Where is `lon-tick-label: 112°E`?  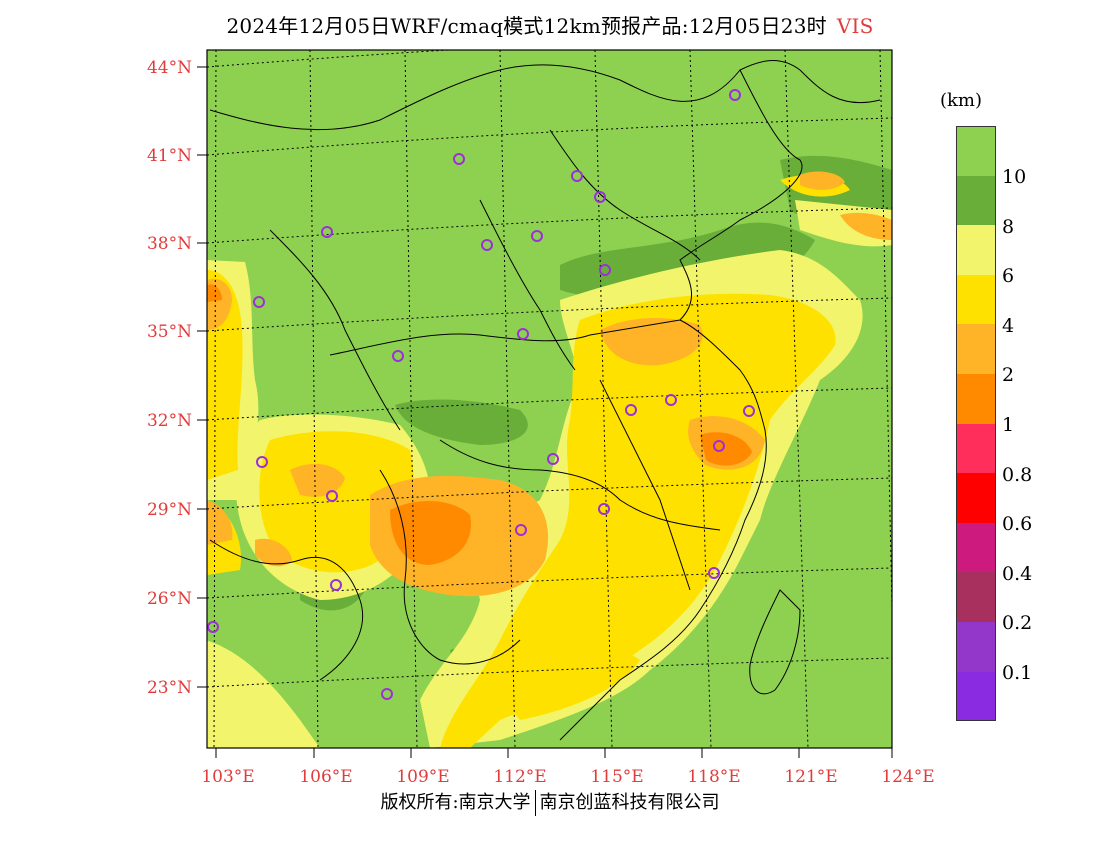 lon-tick-label: 112°E is located at coordinates (519, 777).